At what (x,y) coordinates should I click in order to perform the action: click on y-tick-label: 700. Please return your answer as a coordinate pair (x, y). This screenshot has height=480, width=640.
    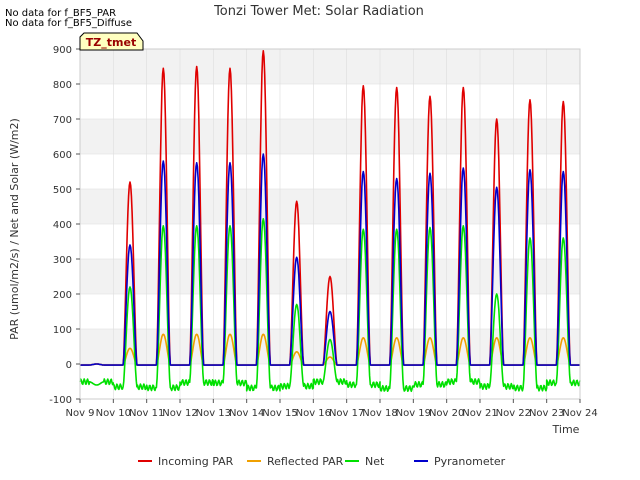
    Looking at the image, I should click on (62, 120).